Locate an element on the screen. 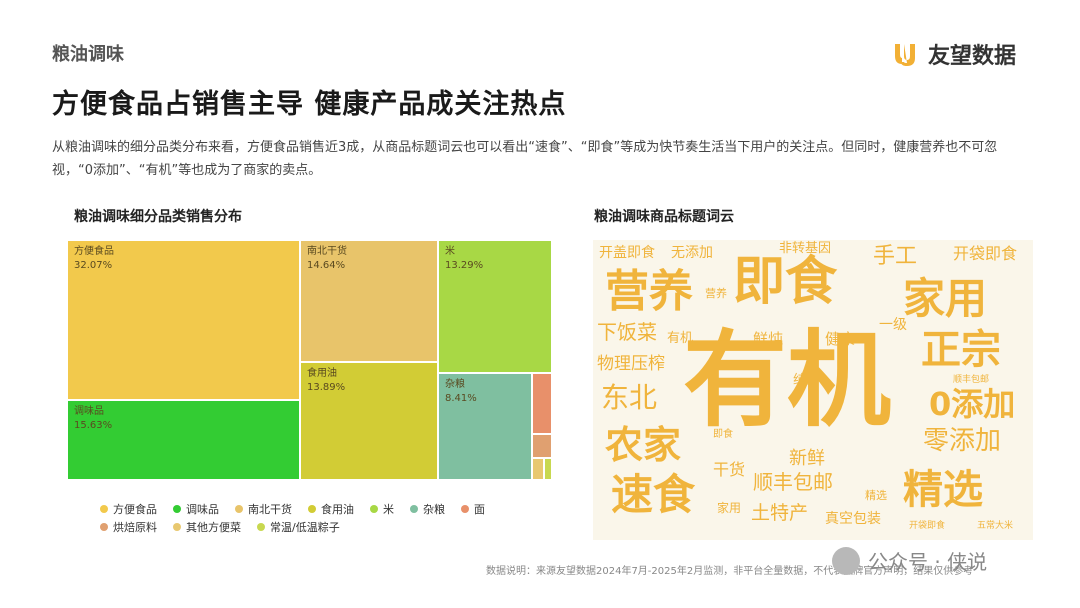 The image size is (1080, 608). wordcloud-word: 有机 is located at coordinates (787, 380).